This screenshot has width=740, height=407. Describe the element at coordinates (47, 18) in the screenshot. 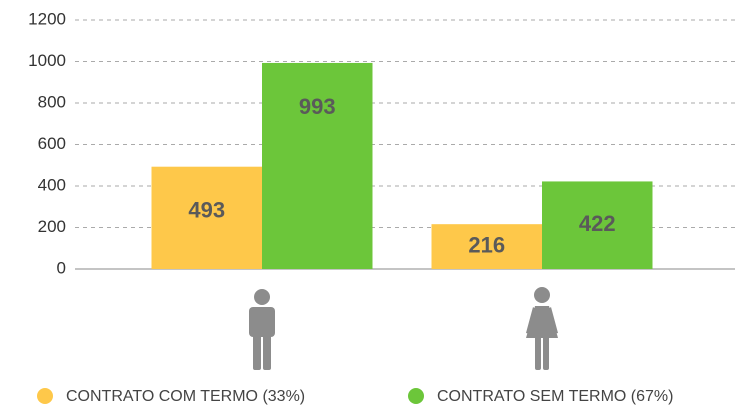

I see `y-tick-label: 1200` at that location.